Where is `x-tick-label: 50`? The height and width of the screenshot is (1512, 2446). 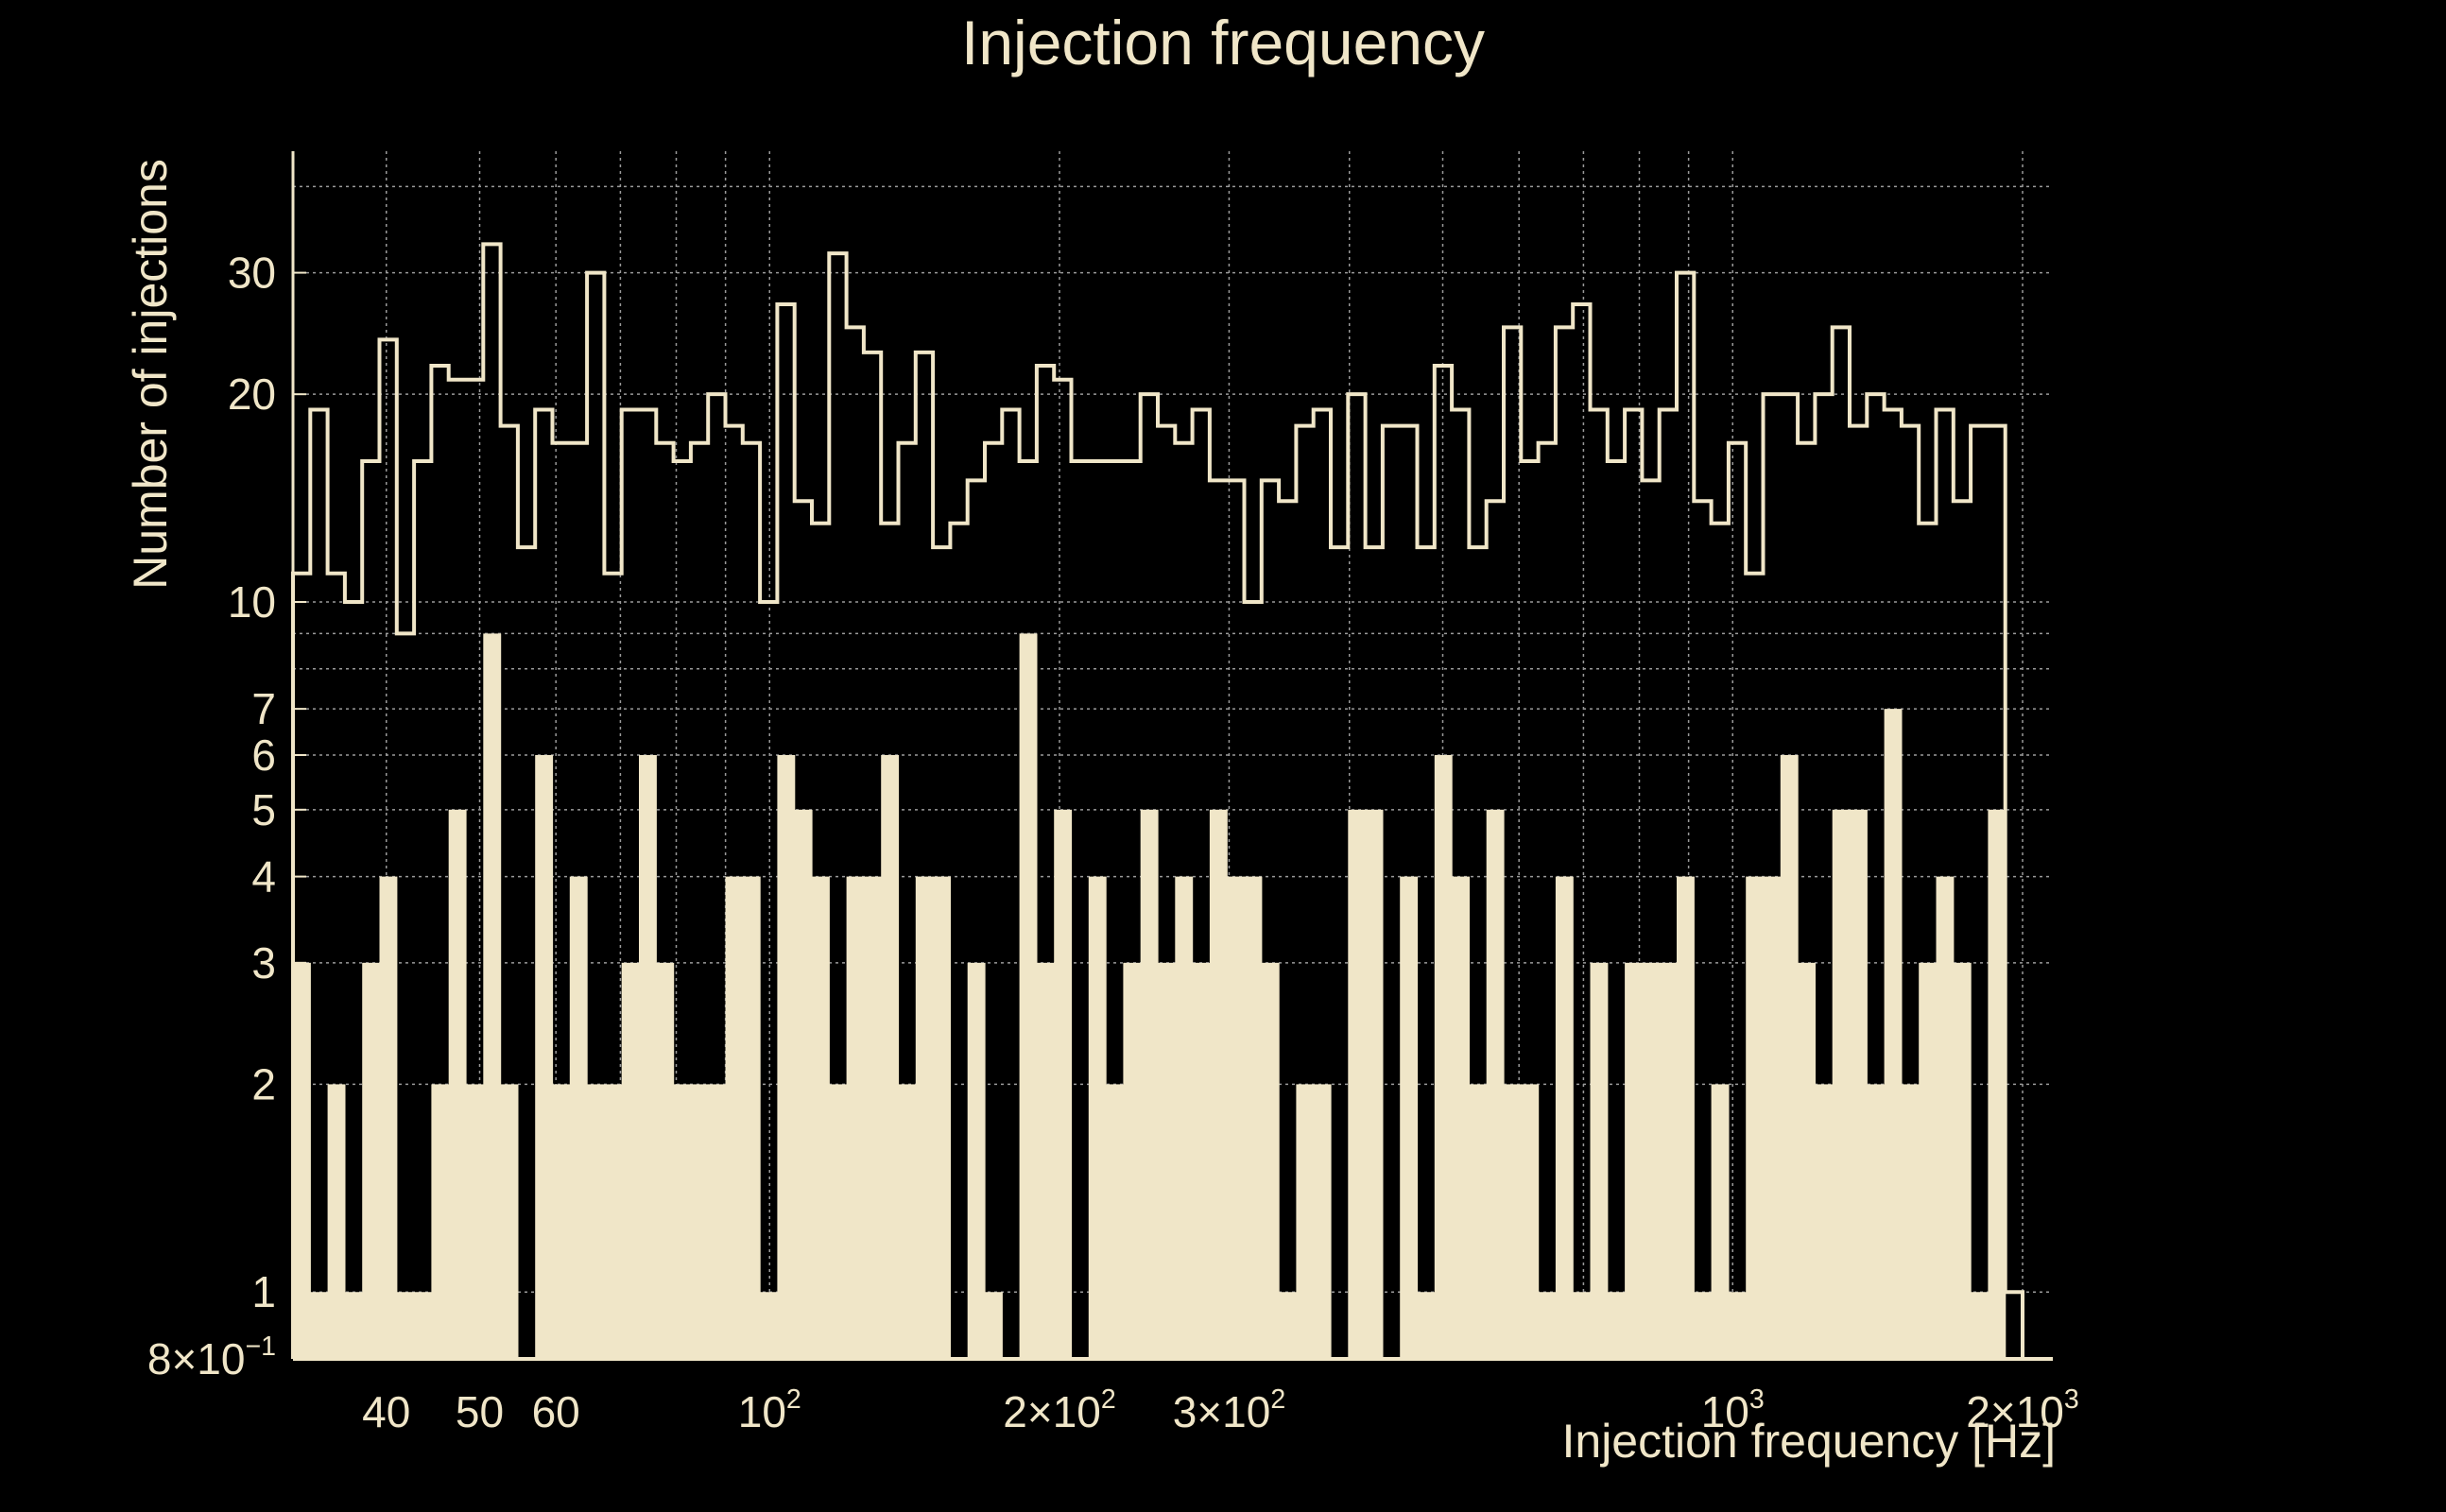
x-tick-label: 50 is located at coordinates (480, 1411).